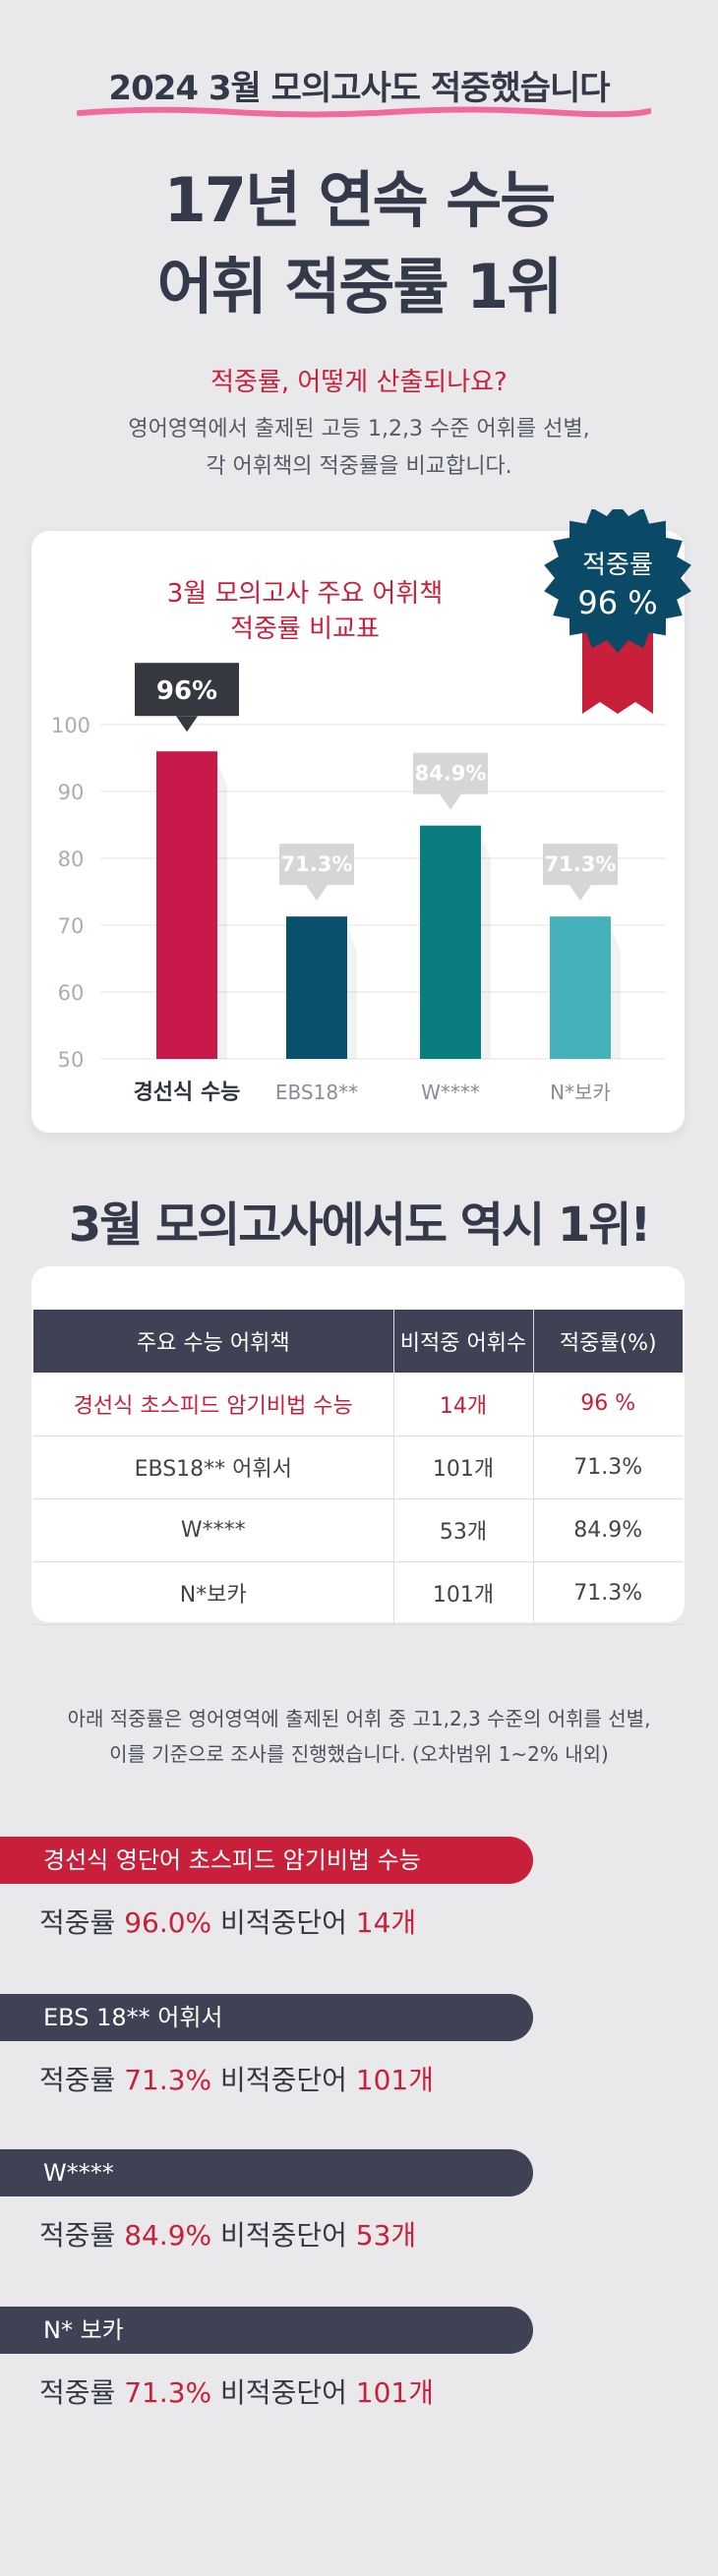 The width and height of the screenshot is (718, 2576). Describe the element at coordinates (305, 594) in the screenshot. I see `chart-title-line1: 3월 모의고사 주요 어휘책` at that location.